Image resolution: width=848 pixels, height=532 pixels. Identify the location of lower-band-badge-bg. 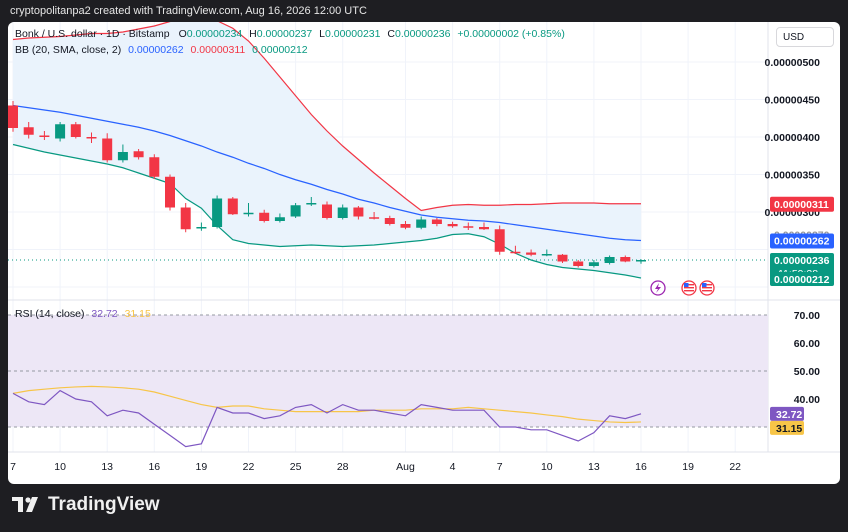
(802, 279).